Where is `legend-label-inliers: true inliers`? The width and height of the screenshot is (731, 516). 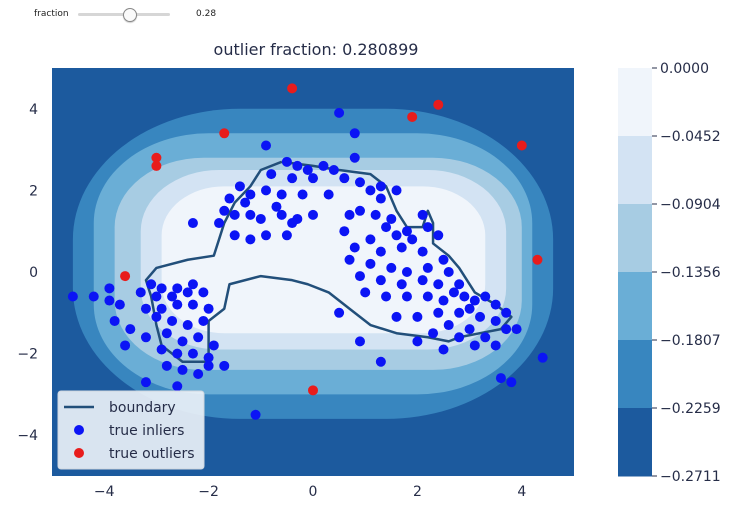
legend-label-inliers: true inliers is located at coordinates (146, 431).